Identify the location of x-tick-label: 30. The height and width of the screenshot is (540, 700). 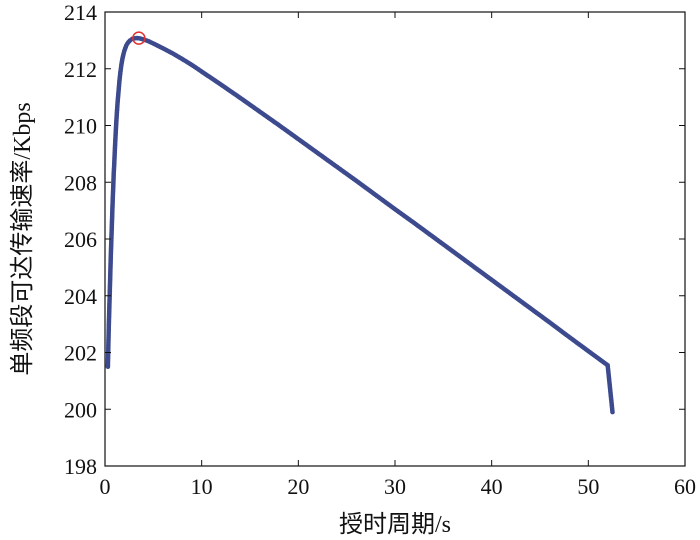
(395, 486).